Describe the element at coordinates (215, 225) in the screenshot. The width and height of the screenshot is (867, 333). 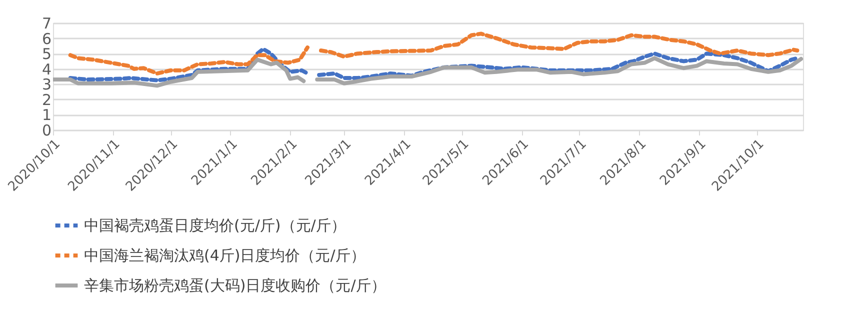
I see `legend-label: 中国褐壳鸡蛋日度均价(元/斤)（元/斤）` at that location.